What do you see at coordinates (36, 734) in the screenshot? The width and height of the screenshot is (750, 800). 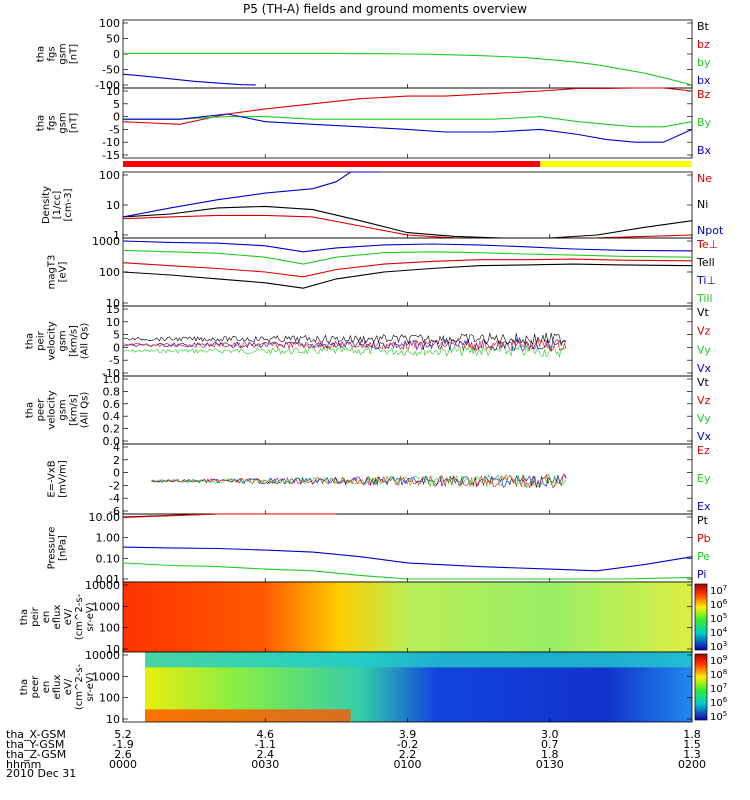 I see `orbit-row-label: tha_X-GSM` at bounding box center [36, 734].